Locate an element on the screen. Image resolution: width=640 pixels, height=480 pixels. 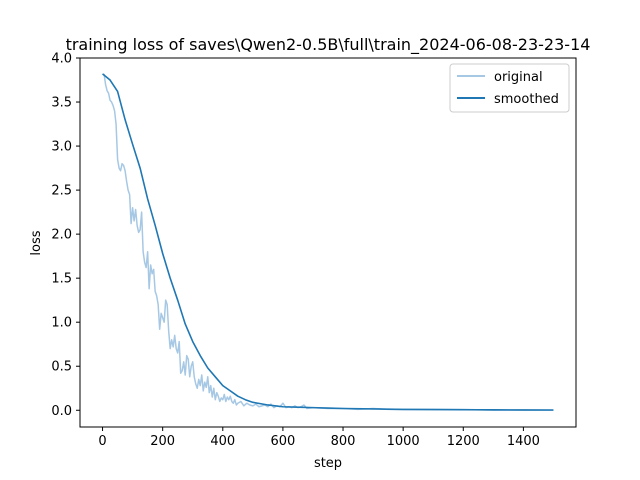
x-tick-label: 800 is located at coordinates (343, 441).